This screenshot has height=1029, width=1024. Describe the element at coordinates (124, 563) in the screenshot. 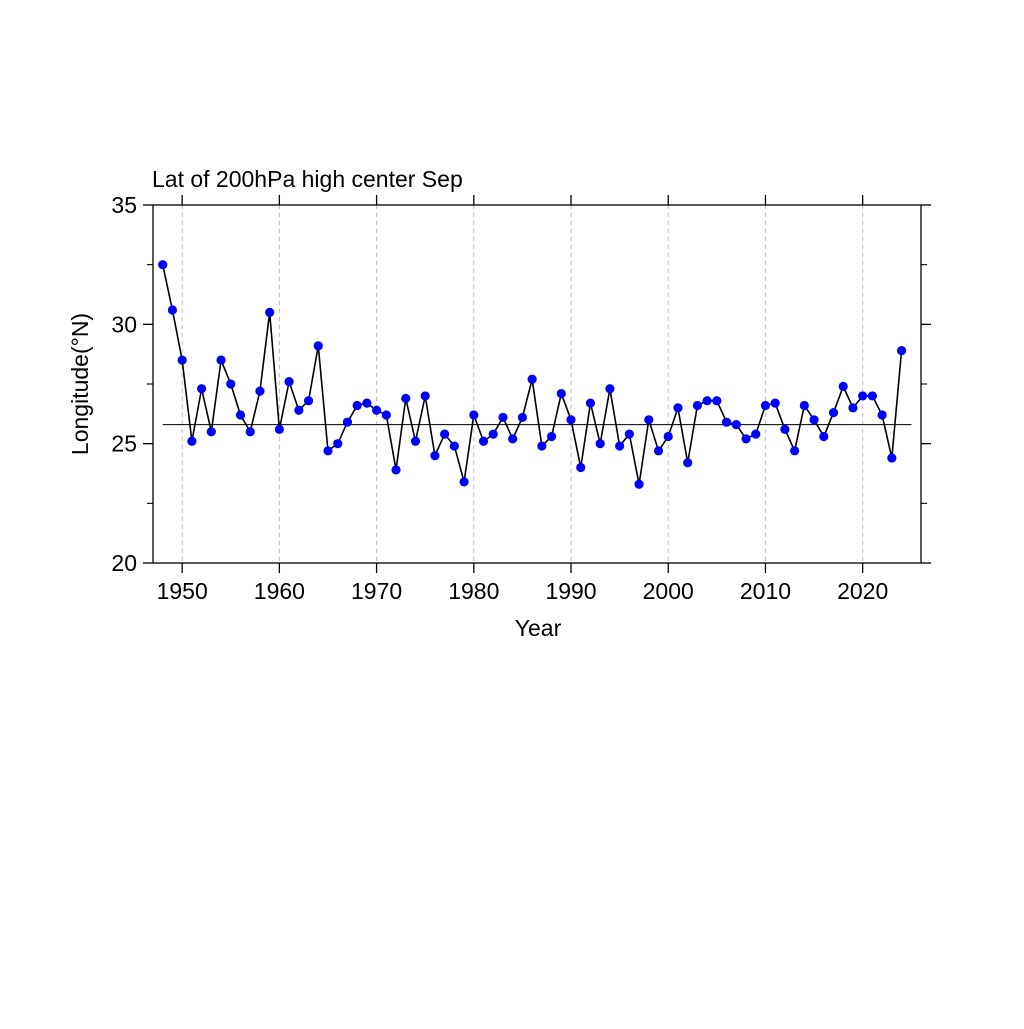

I see `y-tick-label: 20` at that location.